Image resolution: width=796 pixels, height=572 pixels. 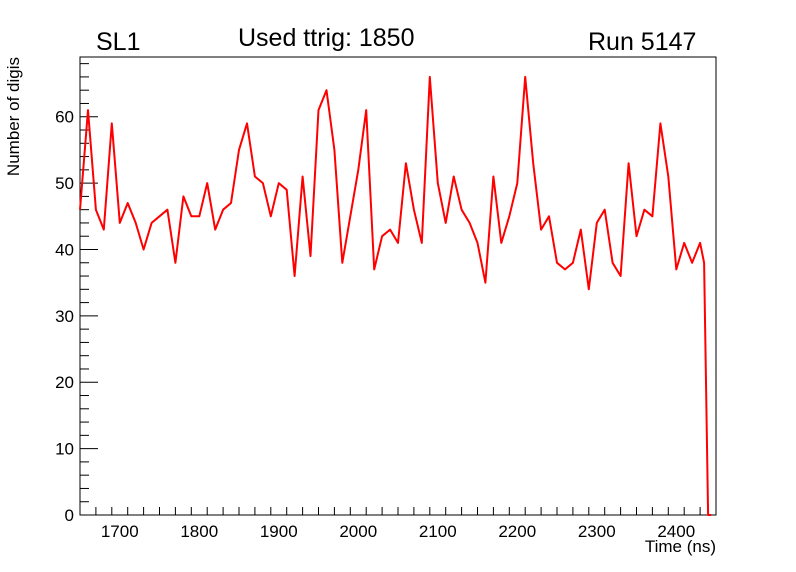 I want to click on x-tick-label: 1800, so click(x=199, y=531).